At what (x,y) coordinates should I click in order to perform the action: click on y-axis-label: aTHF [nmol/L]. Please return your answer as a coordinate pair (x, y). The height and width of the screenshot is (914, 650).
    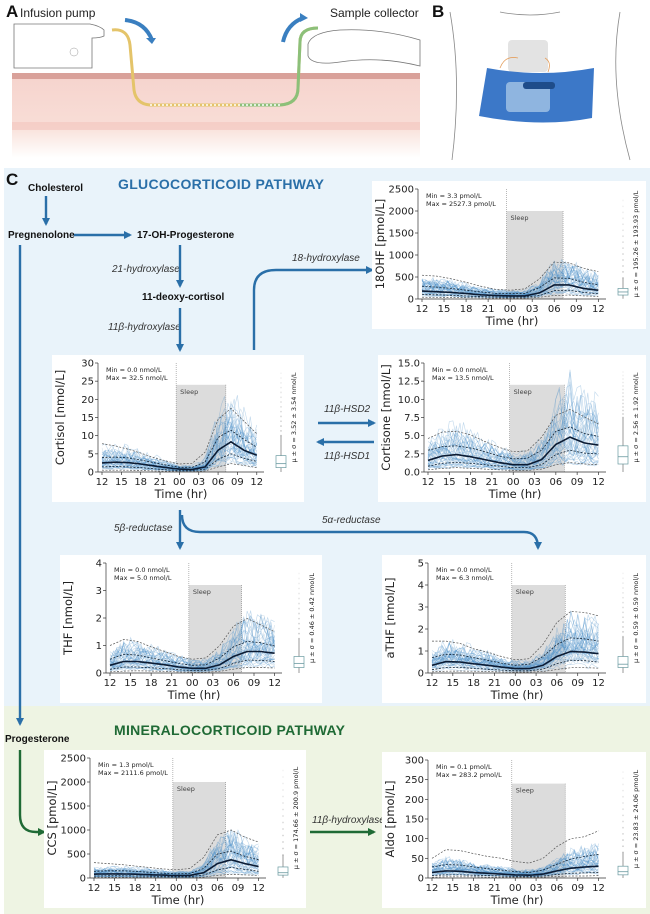
    Looking at the image, I should click on (390, 618).